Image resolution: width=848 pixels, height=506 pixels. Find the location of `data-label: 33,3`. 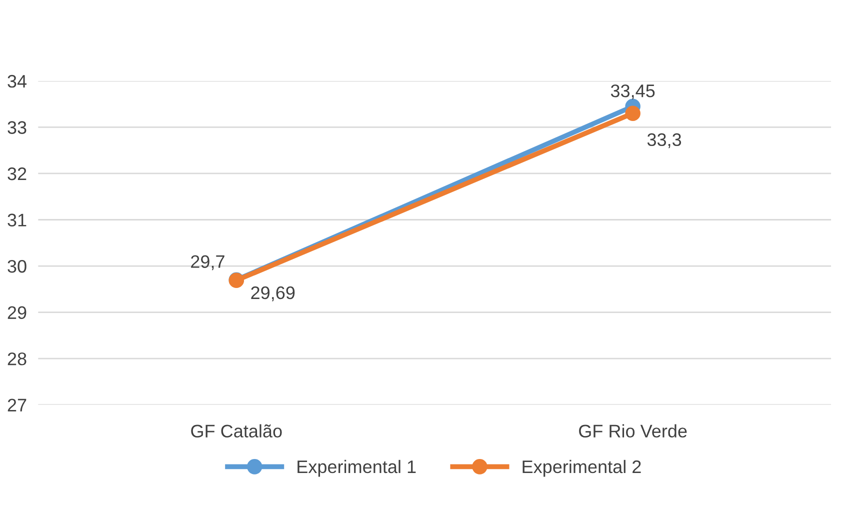

data-label: 33,3 is located at coordinates (664, 140).